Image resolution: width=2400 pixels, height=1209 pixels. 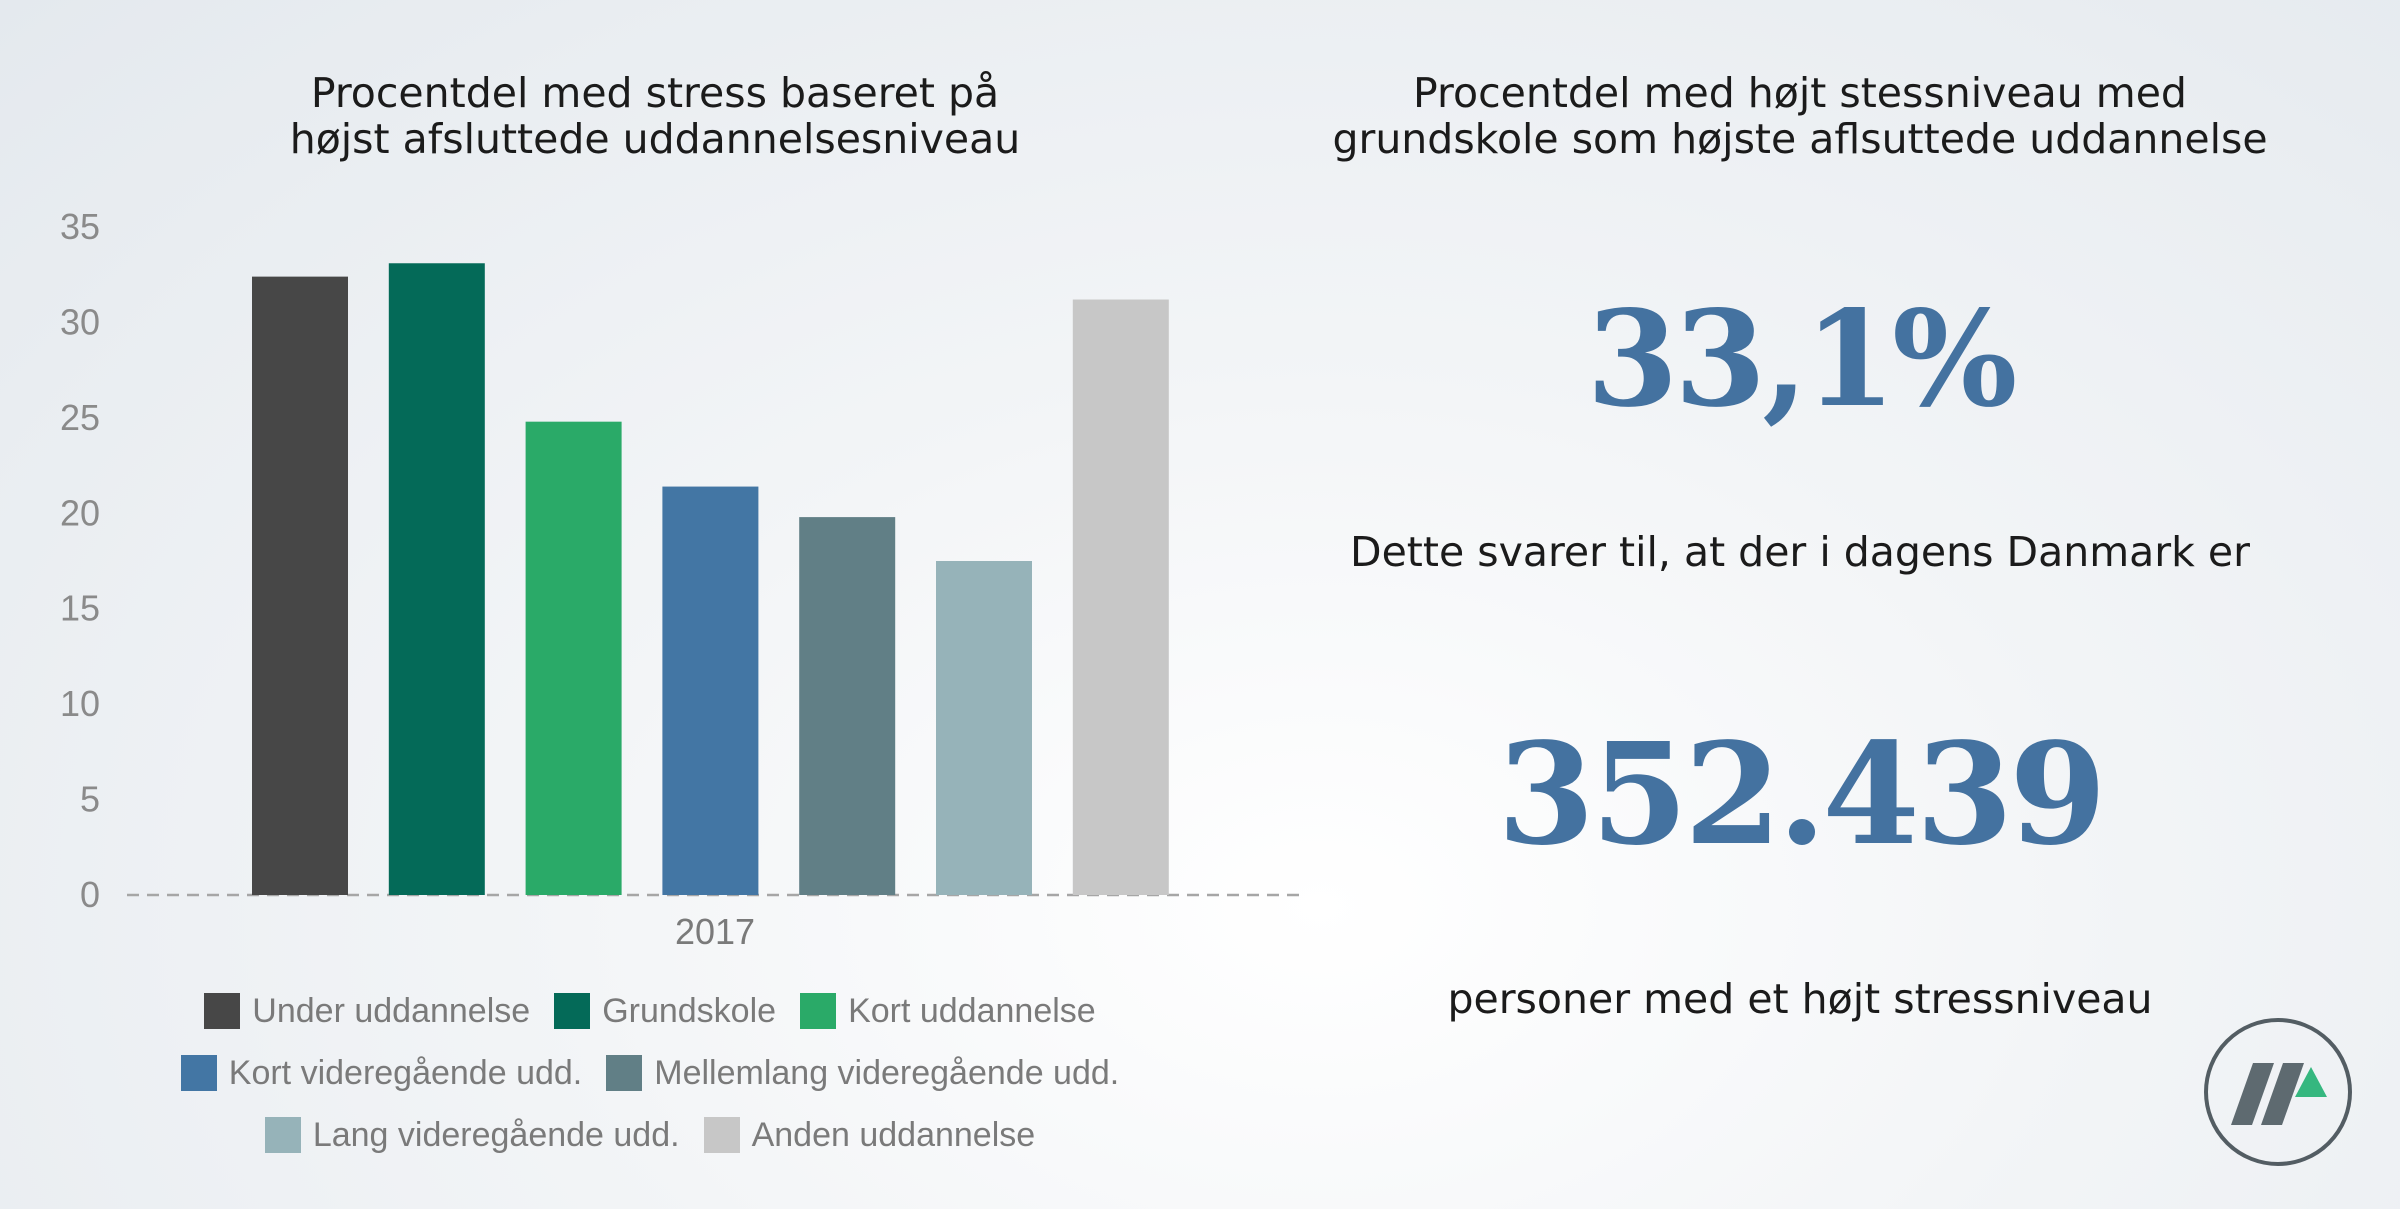 I want to click on legend-item: Kort videregående udd., so click(x=381, y=1073).